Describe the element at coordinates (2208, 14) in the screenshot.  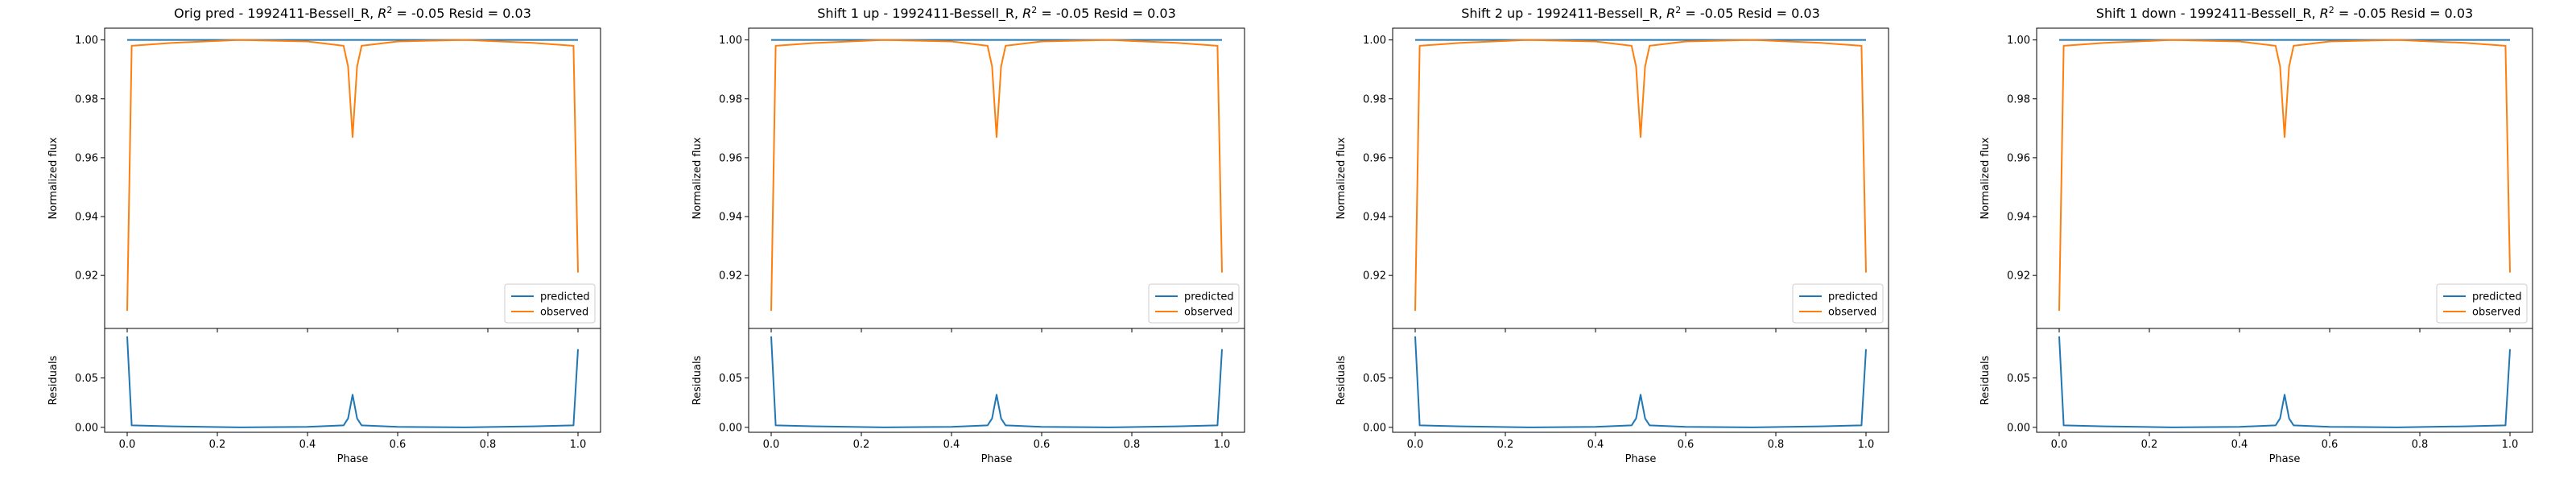
I see `chart-title-prefix: Shift 1 down - 1992411-Bessell_R,` at that location.